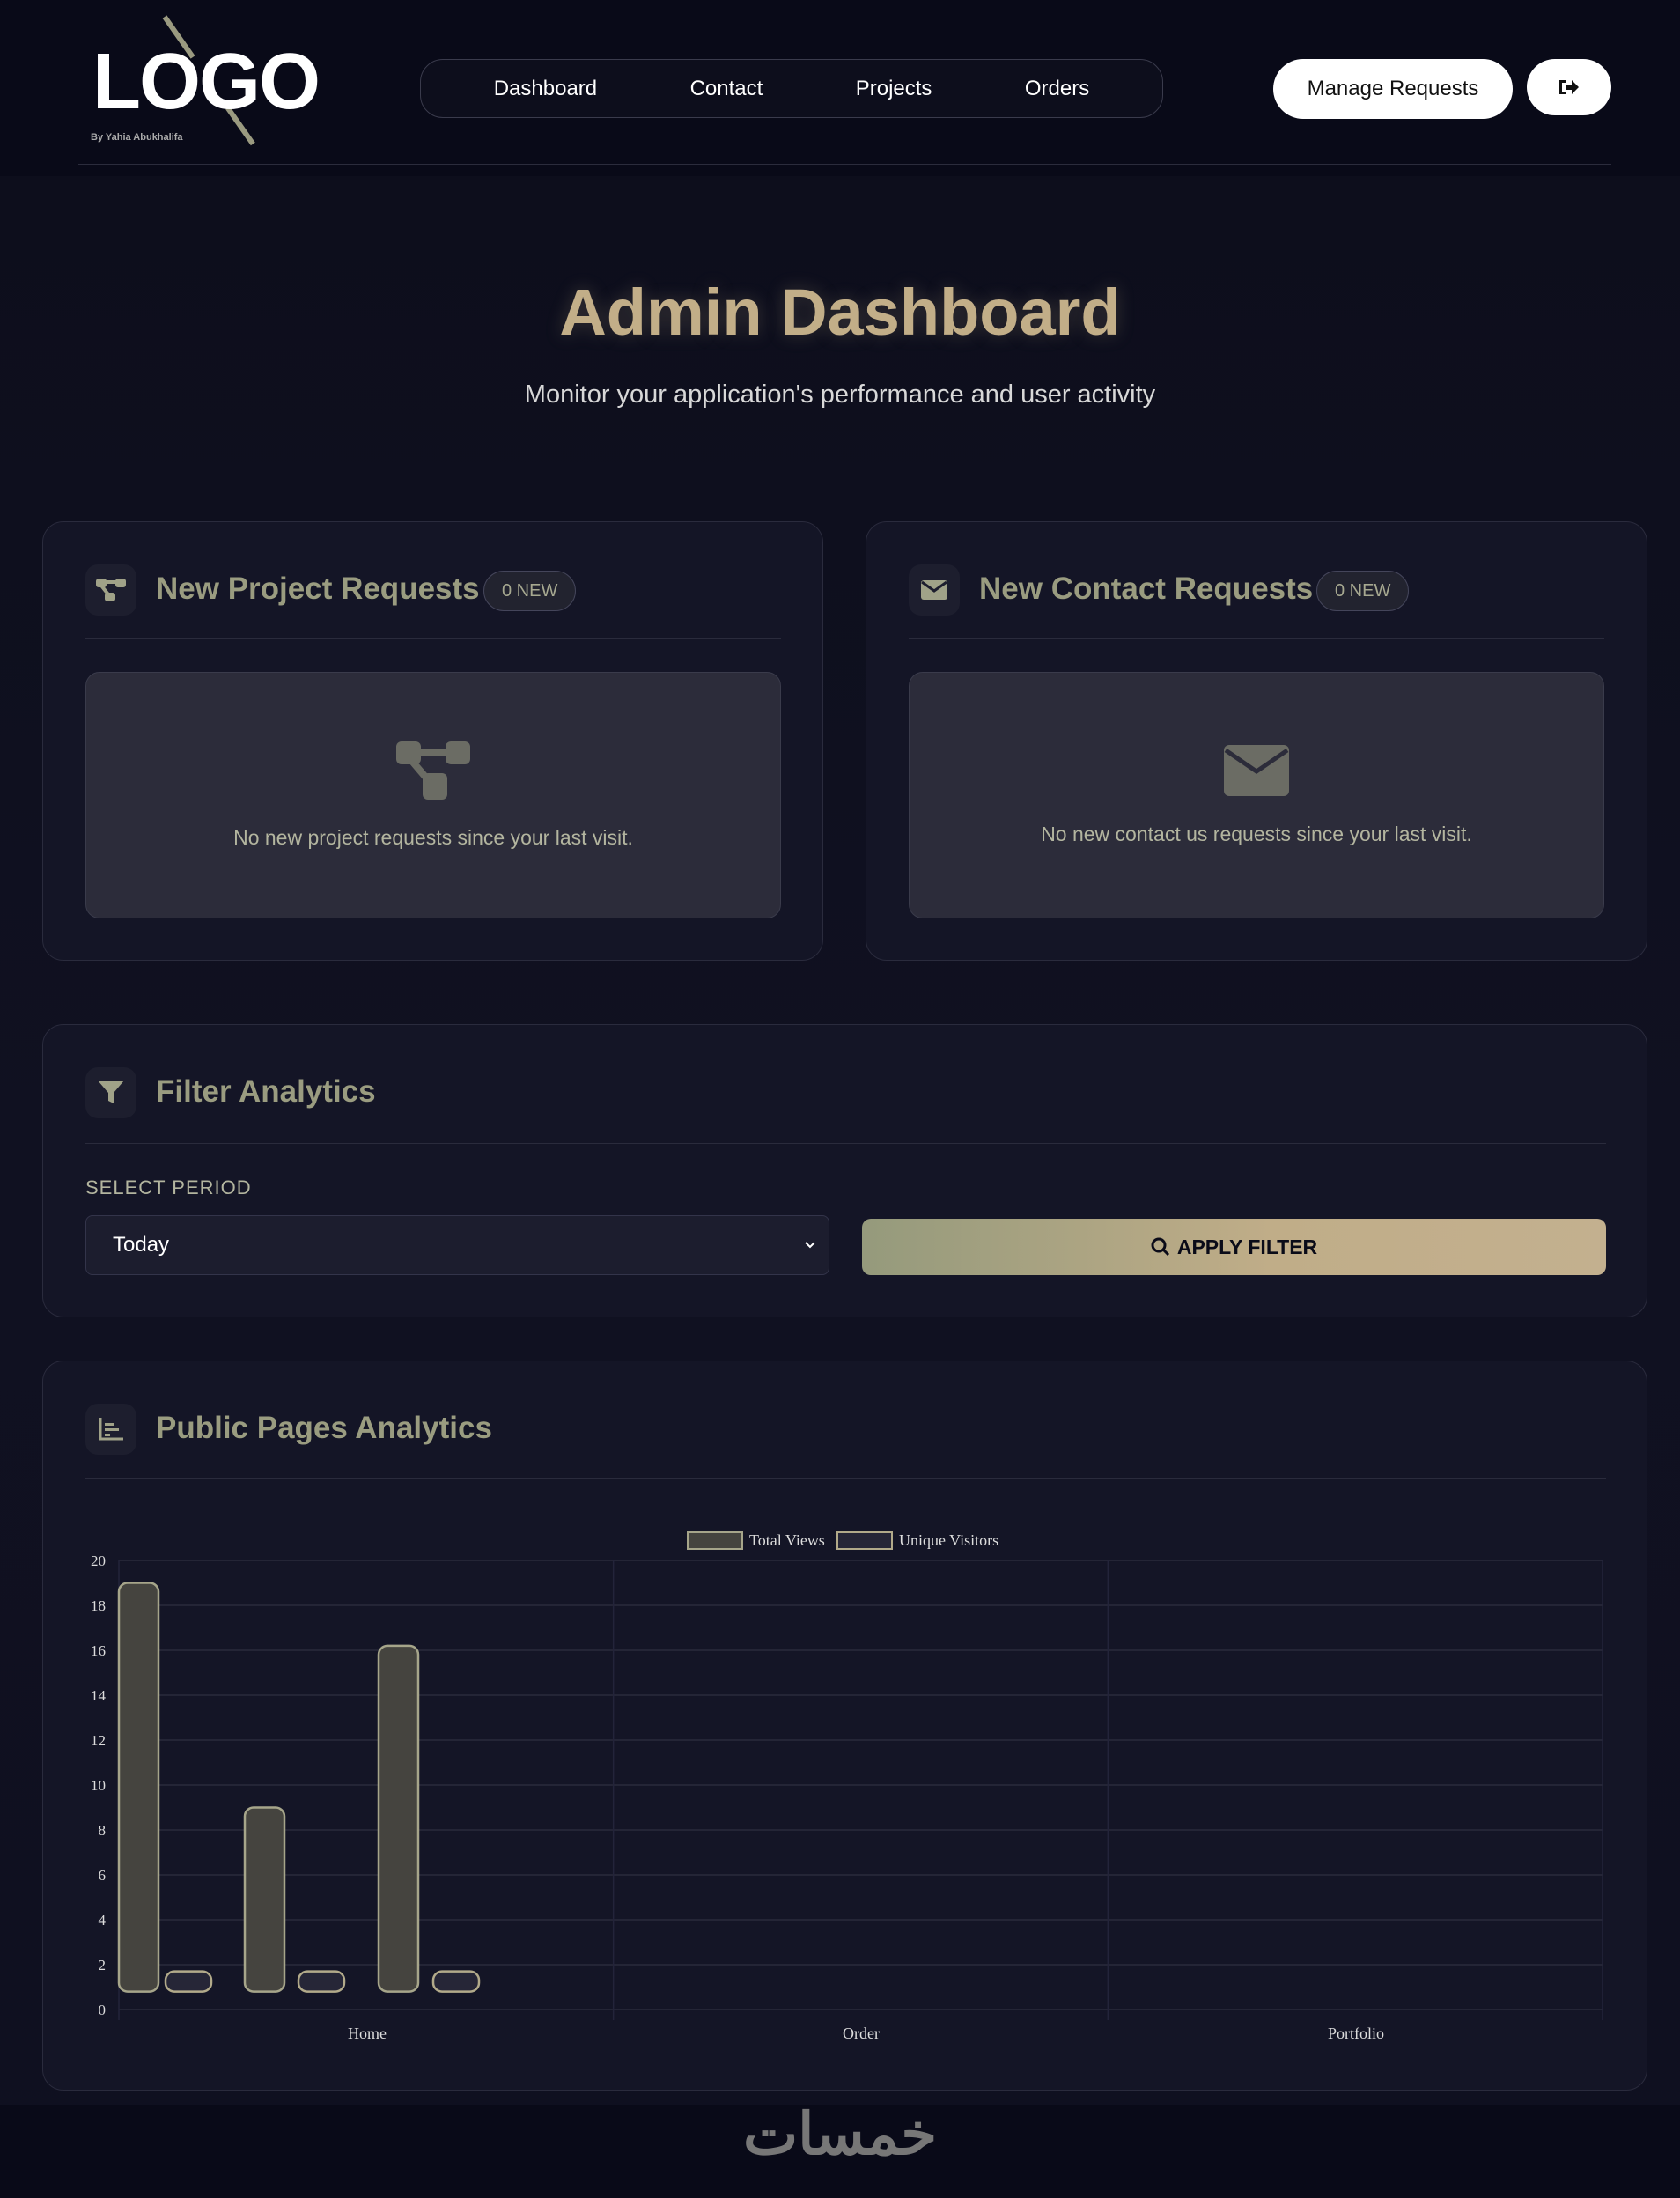 Image resolution: width=1680 pixels, height=2198 pixels. What do you see at coordinates (137, 138) in the screenshot?
I see `logo-subtitle: By Yahia Abukhalifa` at bounding box center [137, 138].